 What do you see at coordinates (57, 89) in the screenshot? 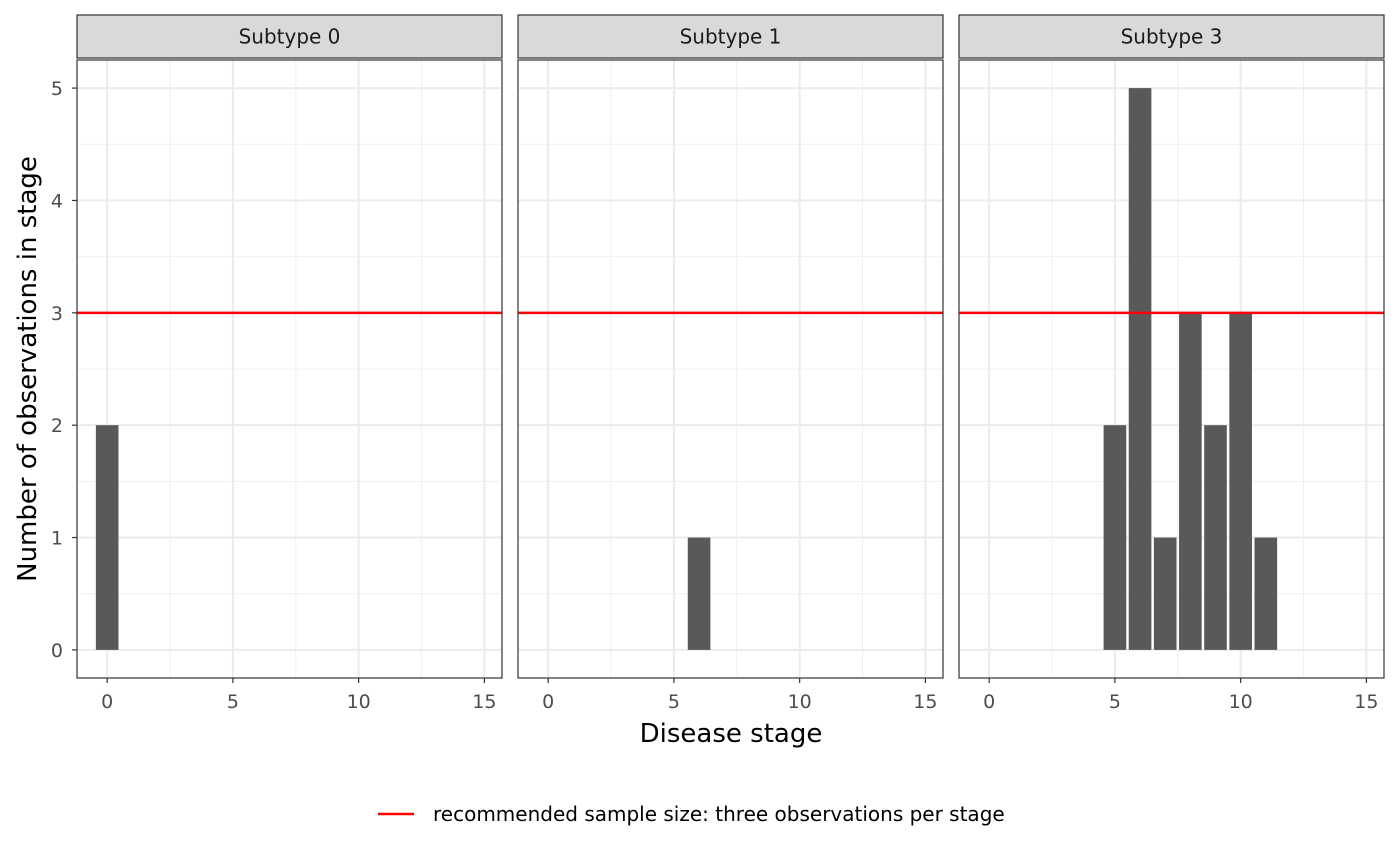
I see `y-tick-label: 5` at bounding box center [57, 89].